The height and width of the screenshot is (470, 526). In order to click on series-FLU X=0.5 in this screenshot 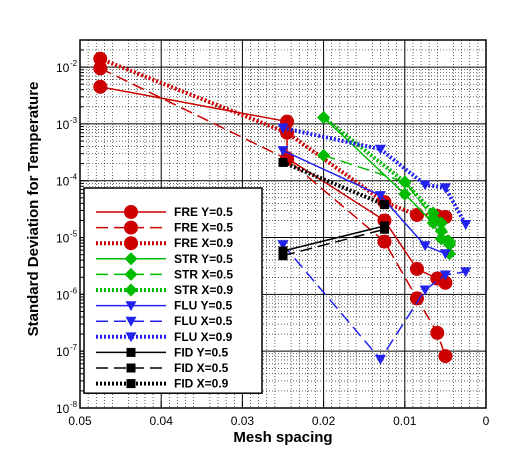, I will do `click(374, 302)`.